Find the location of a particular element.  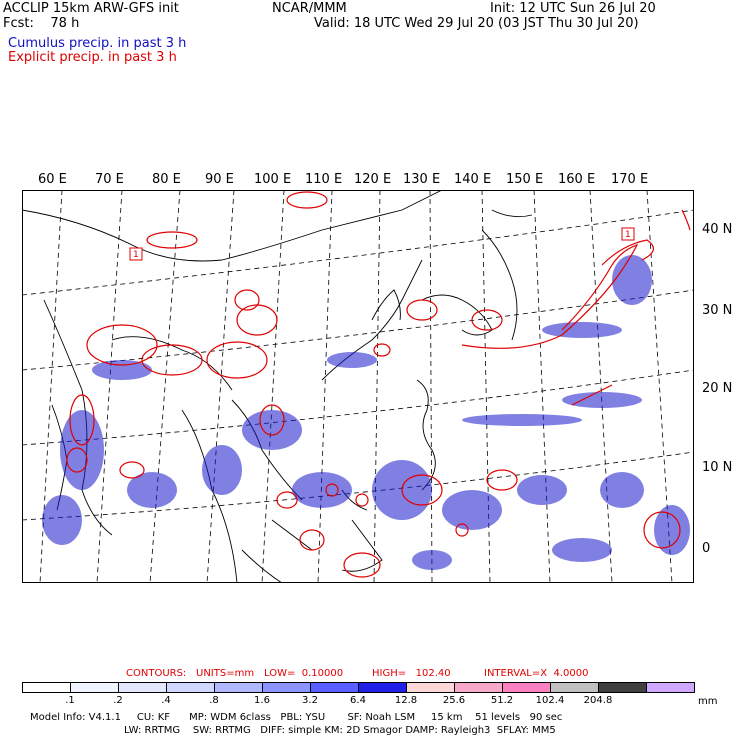

lat-label: 20 N is located at coordinates (717, 388).